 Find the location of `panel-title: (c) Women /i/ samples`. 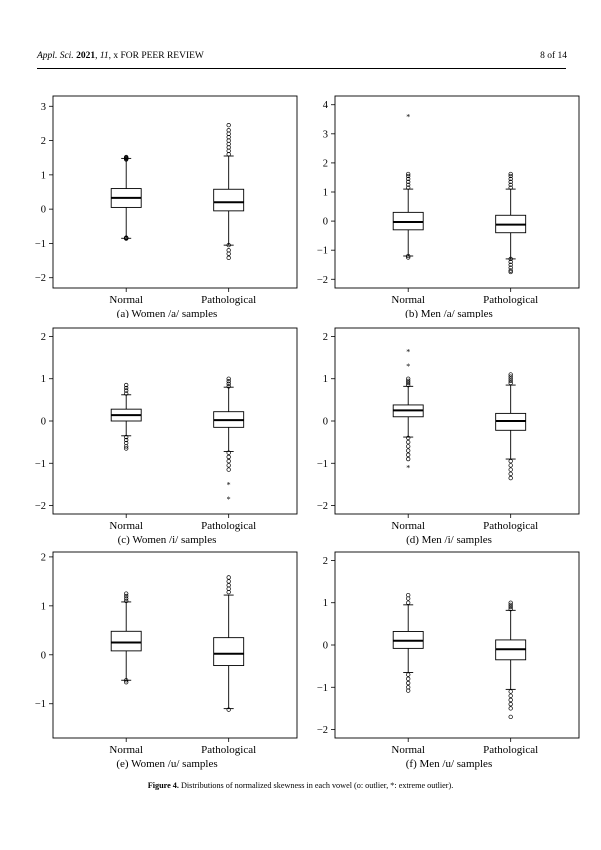

panel-title: (c) Women /i/ samples is located at coordinates (167, 540).